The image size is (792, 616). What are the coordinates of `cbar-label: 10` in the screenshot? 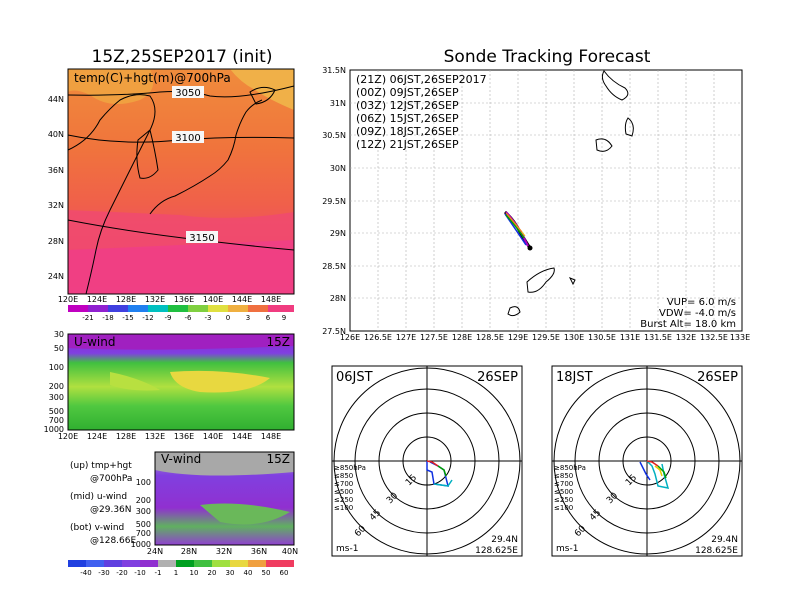 It's located at (194, 573).